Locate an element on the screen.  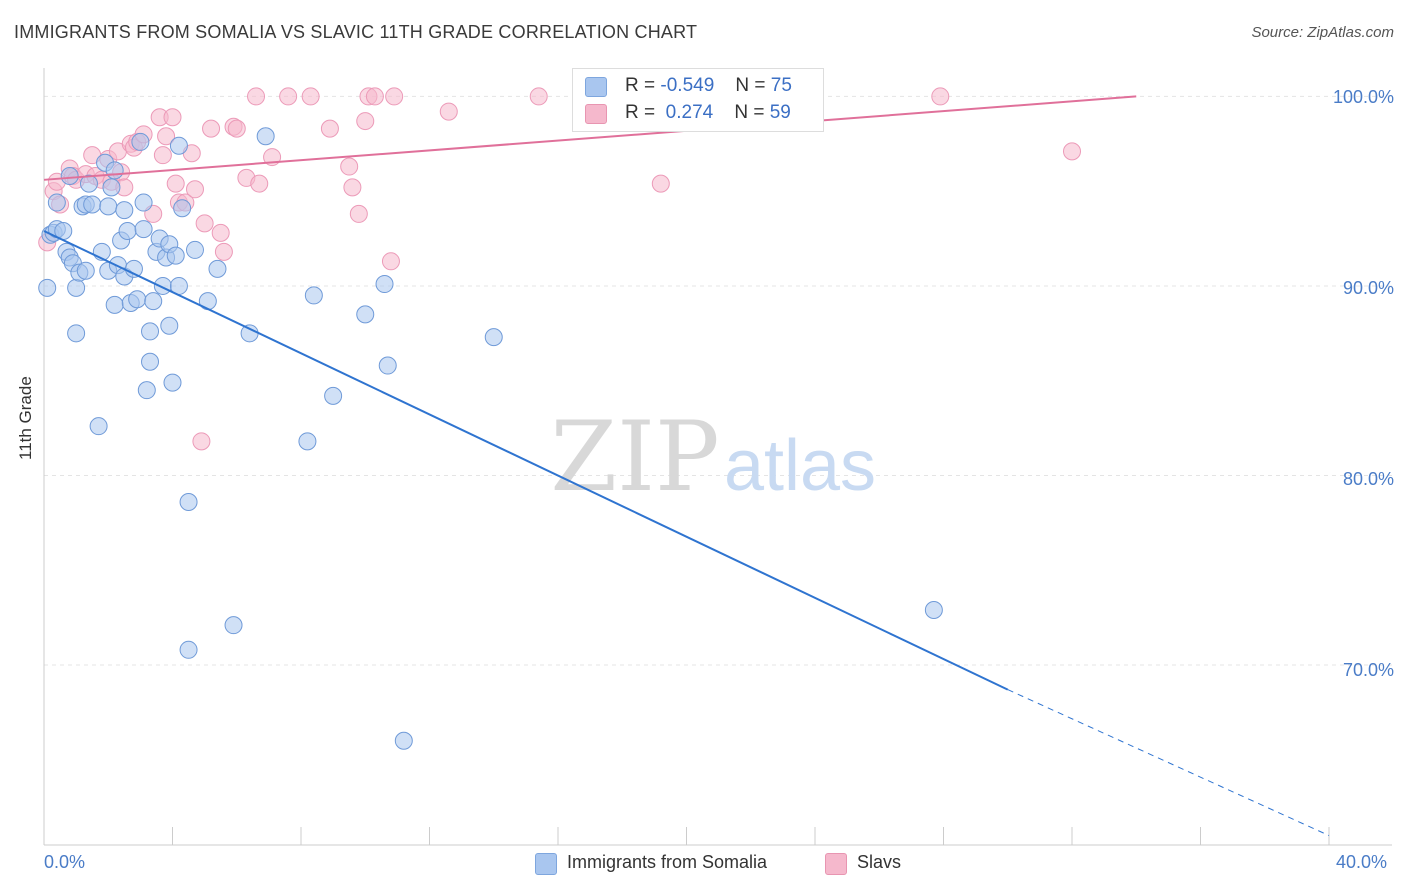
slavs-trend-line is located at coordinates (590, 138).